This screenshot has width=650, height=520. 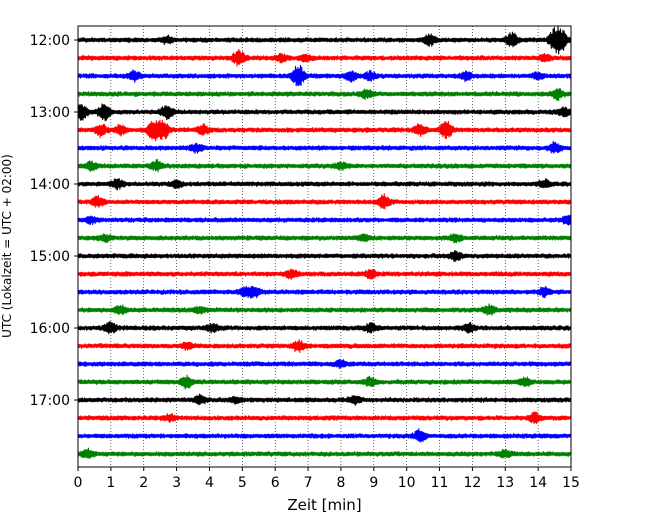 I want to click on x-tick-label: 7, so click(x=308, y=483).